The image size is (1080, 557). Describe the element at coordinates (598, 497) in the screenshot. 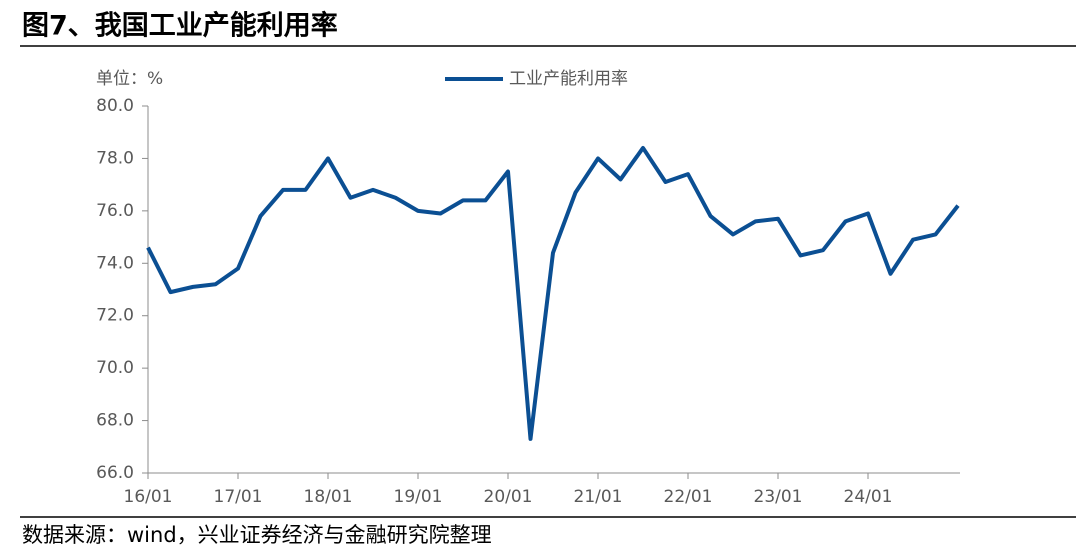

I see `x-tick-label: 21/01` at that location.